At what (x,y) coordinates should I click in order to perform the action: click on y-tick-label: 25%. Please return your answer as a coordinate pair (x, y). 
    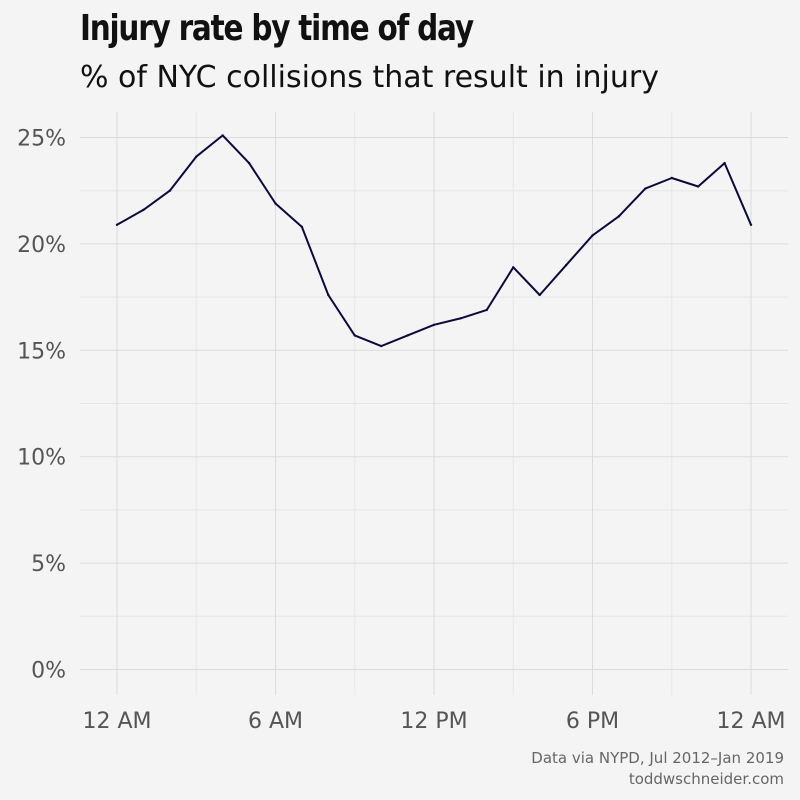
    Looking at the image, I should click on (41, 139).